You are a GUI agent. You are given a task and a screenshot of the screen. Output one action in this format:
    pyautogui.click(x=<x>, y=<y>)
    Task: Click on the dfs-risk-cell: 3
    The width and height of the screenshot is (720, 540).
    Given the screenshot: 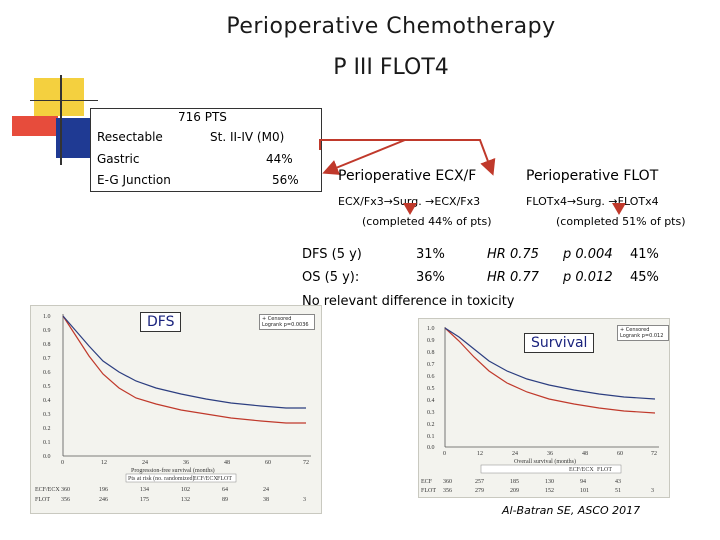 What is the action you would take?
    pyautogui.click(x=304, y=500)
    